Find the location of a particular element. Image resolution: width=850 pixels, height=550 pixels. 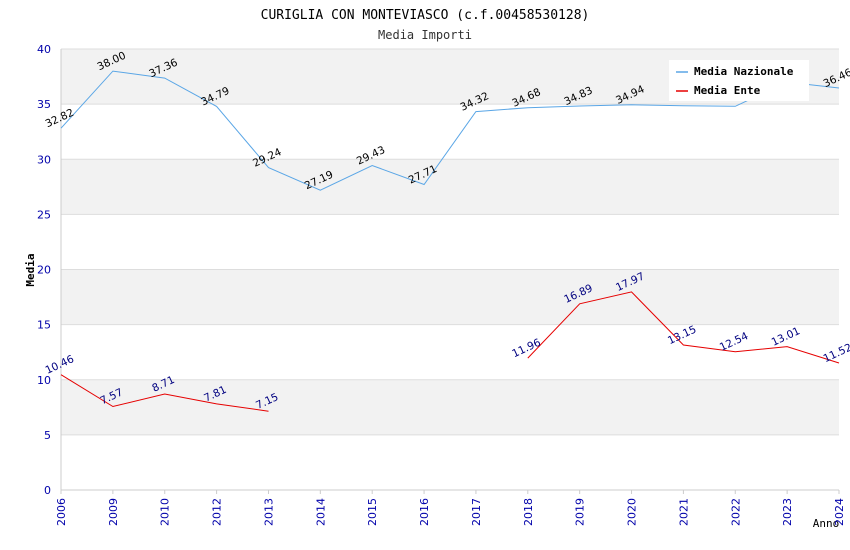

x-tick-label: 2020 is located at coordinates (632, 512).